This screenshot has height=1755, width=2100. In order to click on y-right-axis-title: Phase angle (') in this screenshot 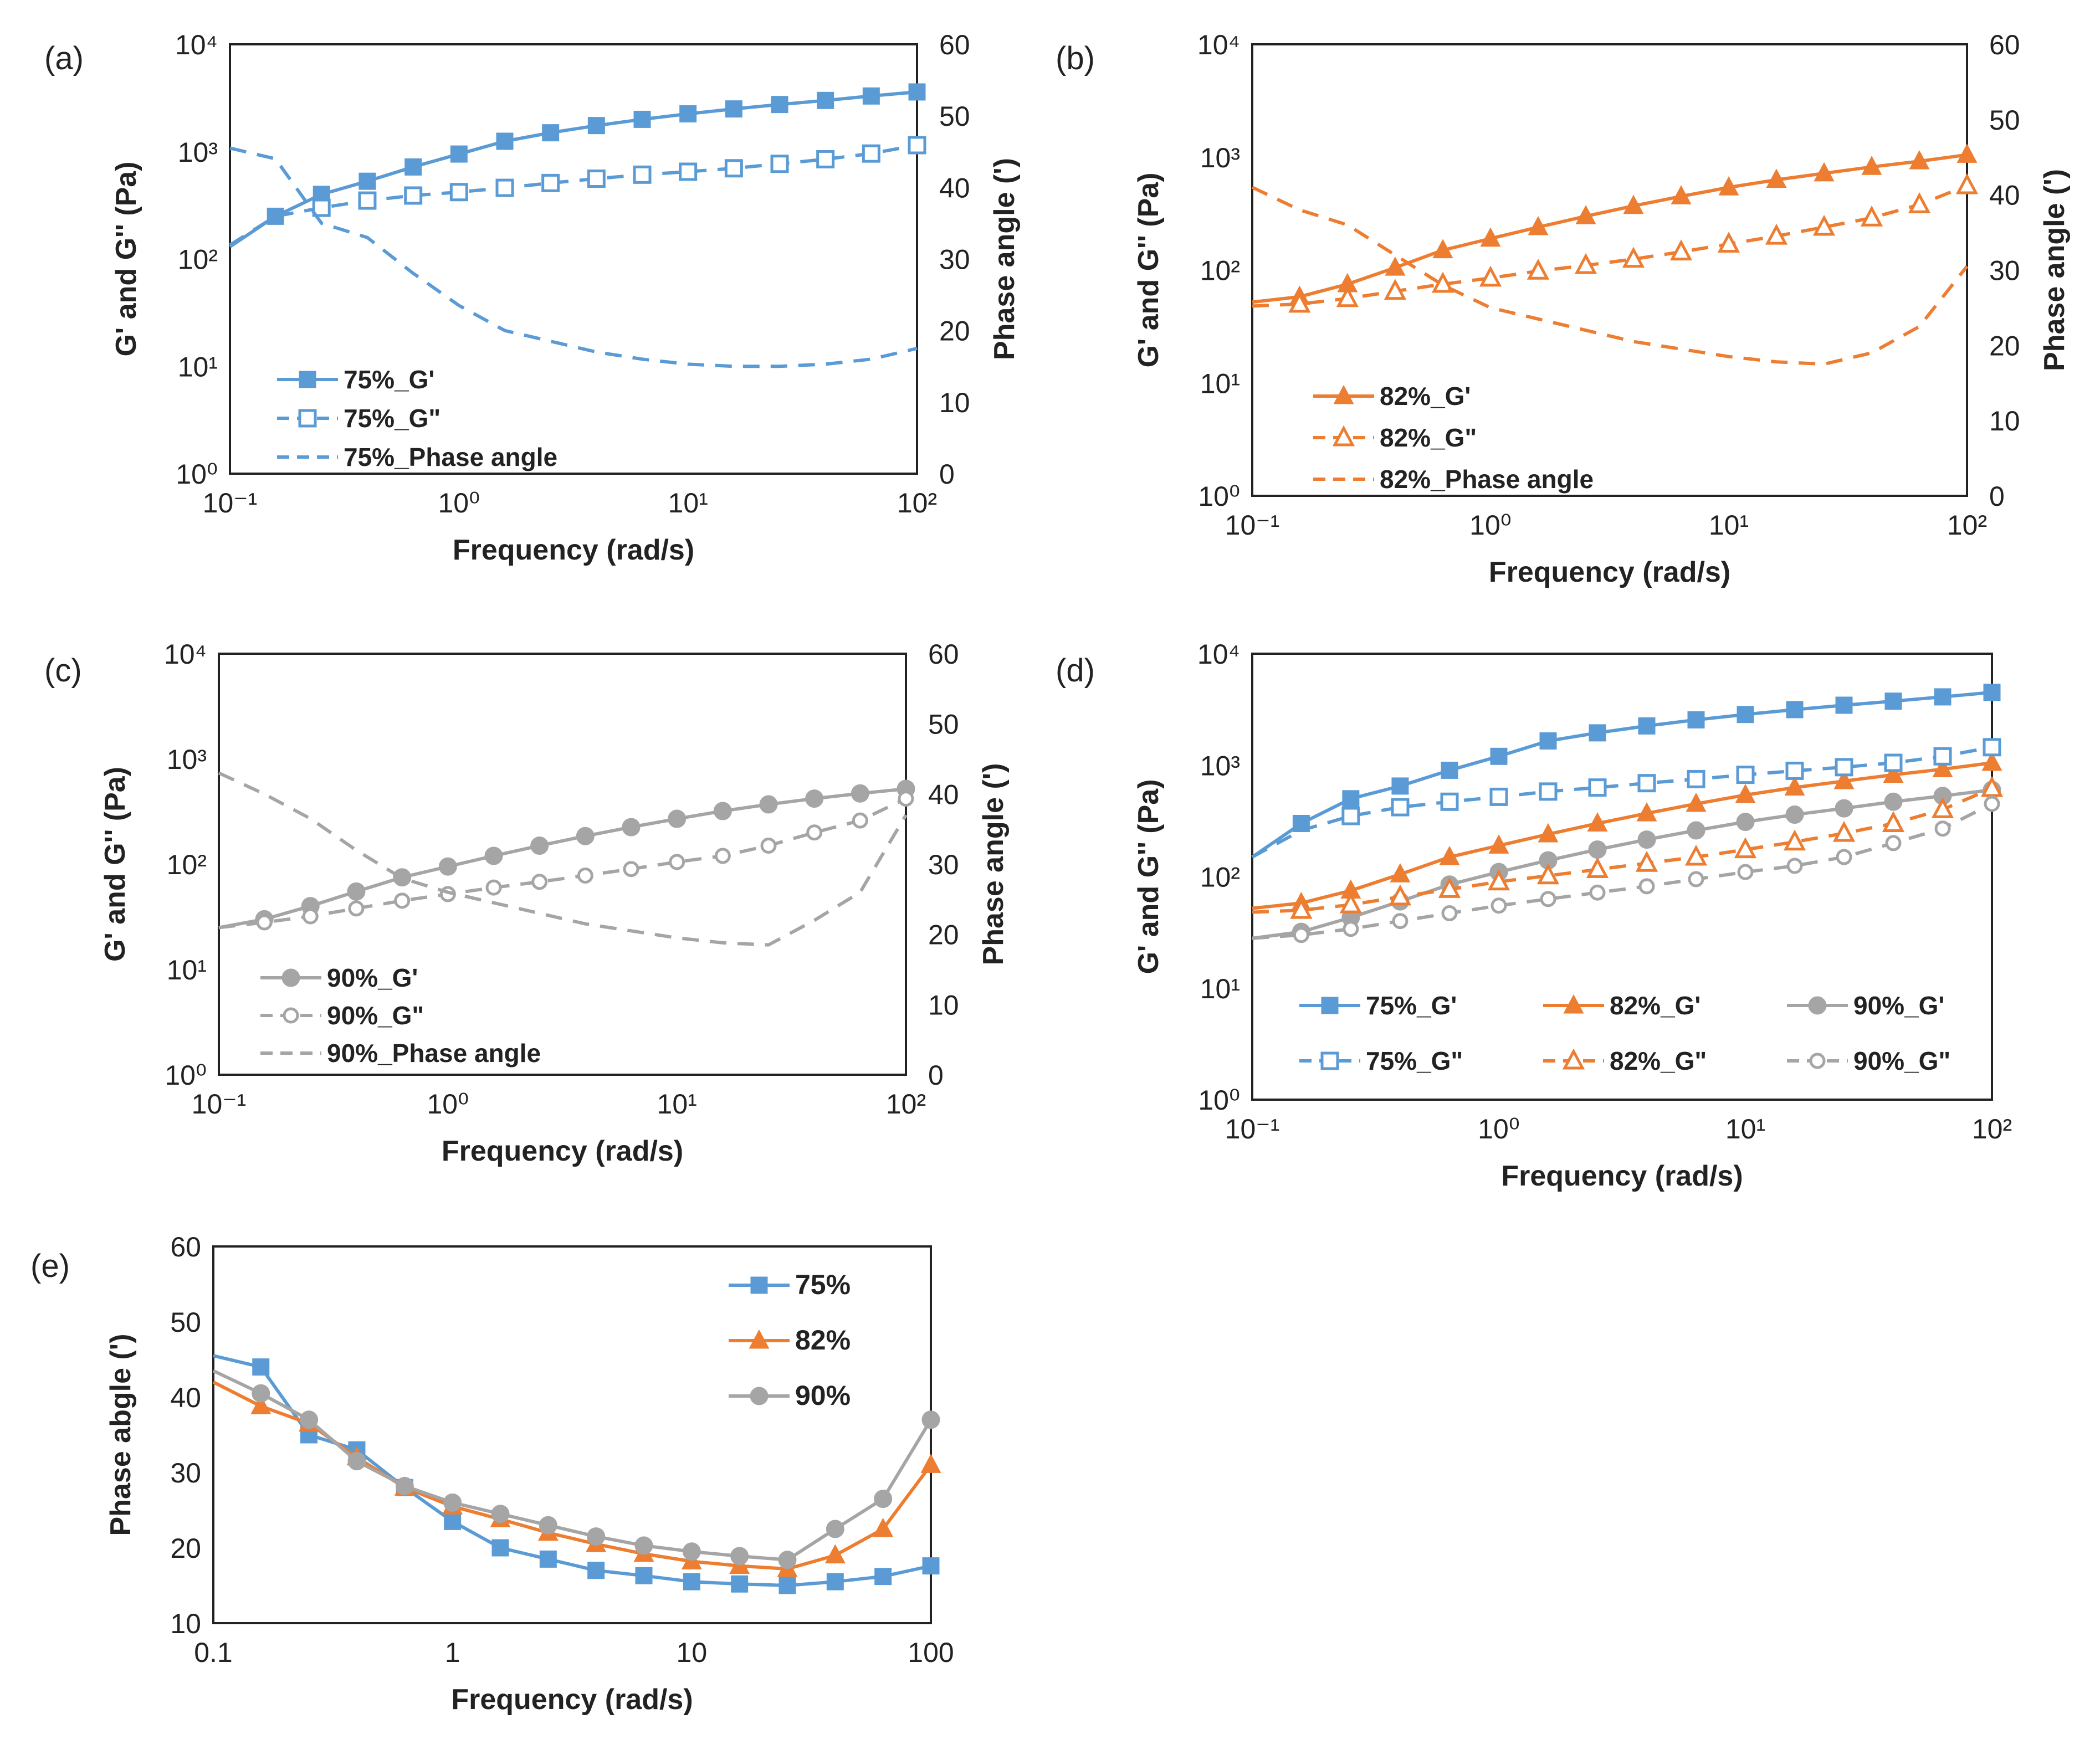, I will do `click(2054, 270)`.